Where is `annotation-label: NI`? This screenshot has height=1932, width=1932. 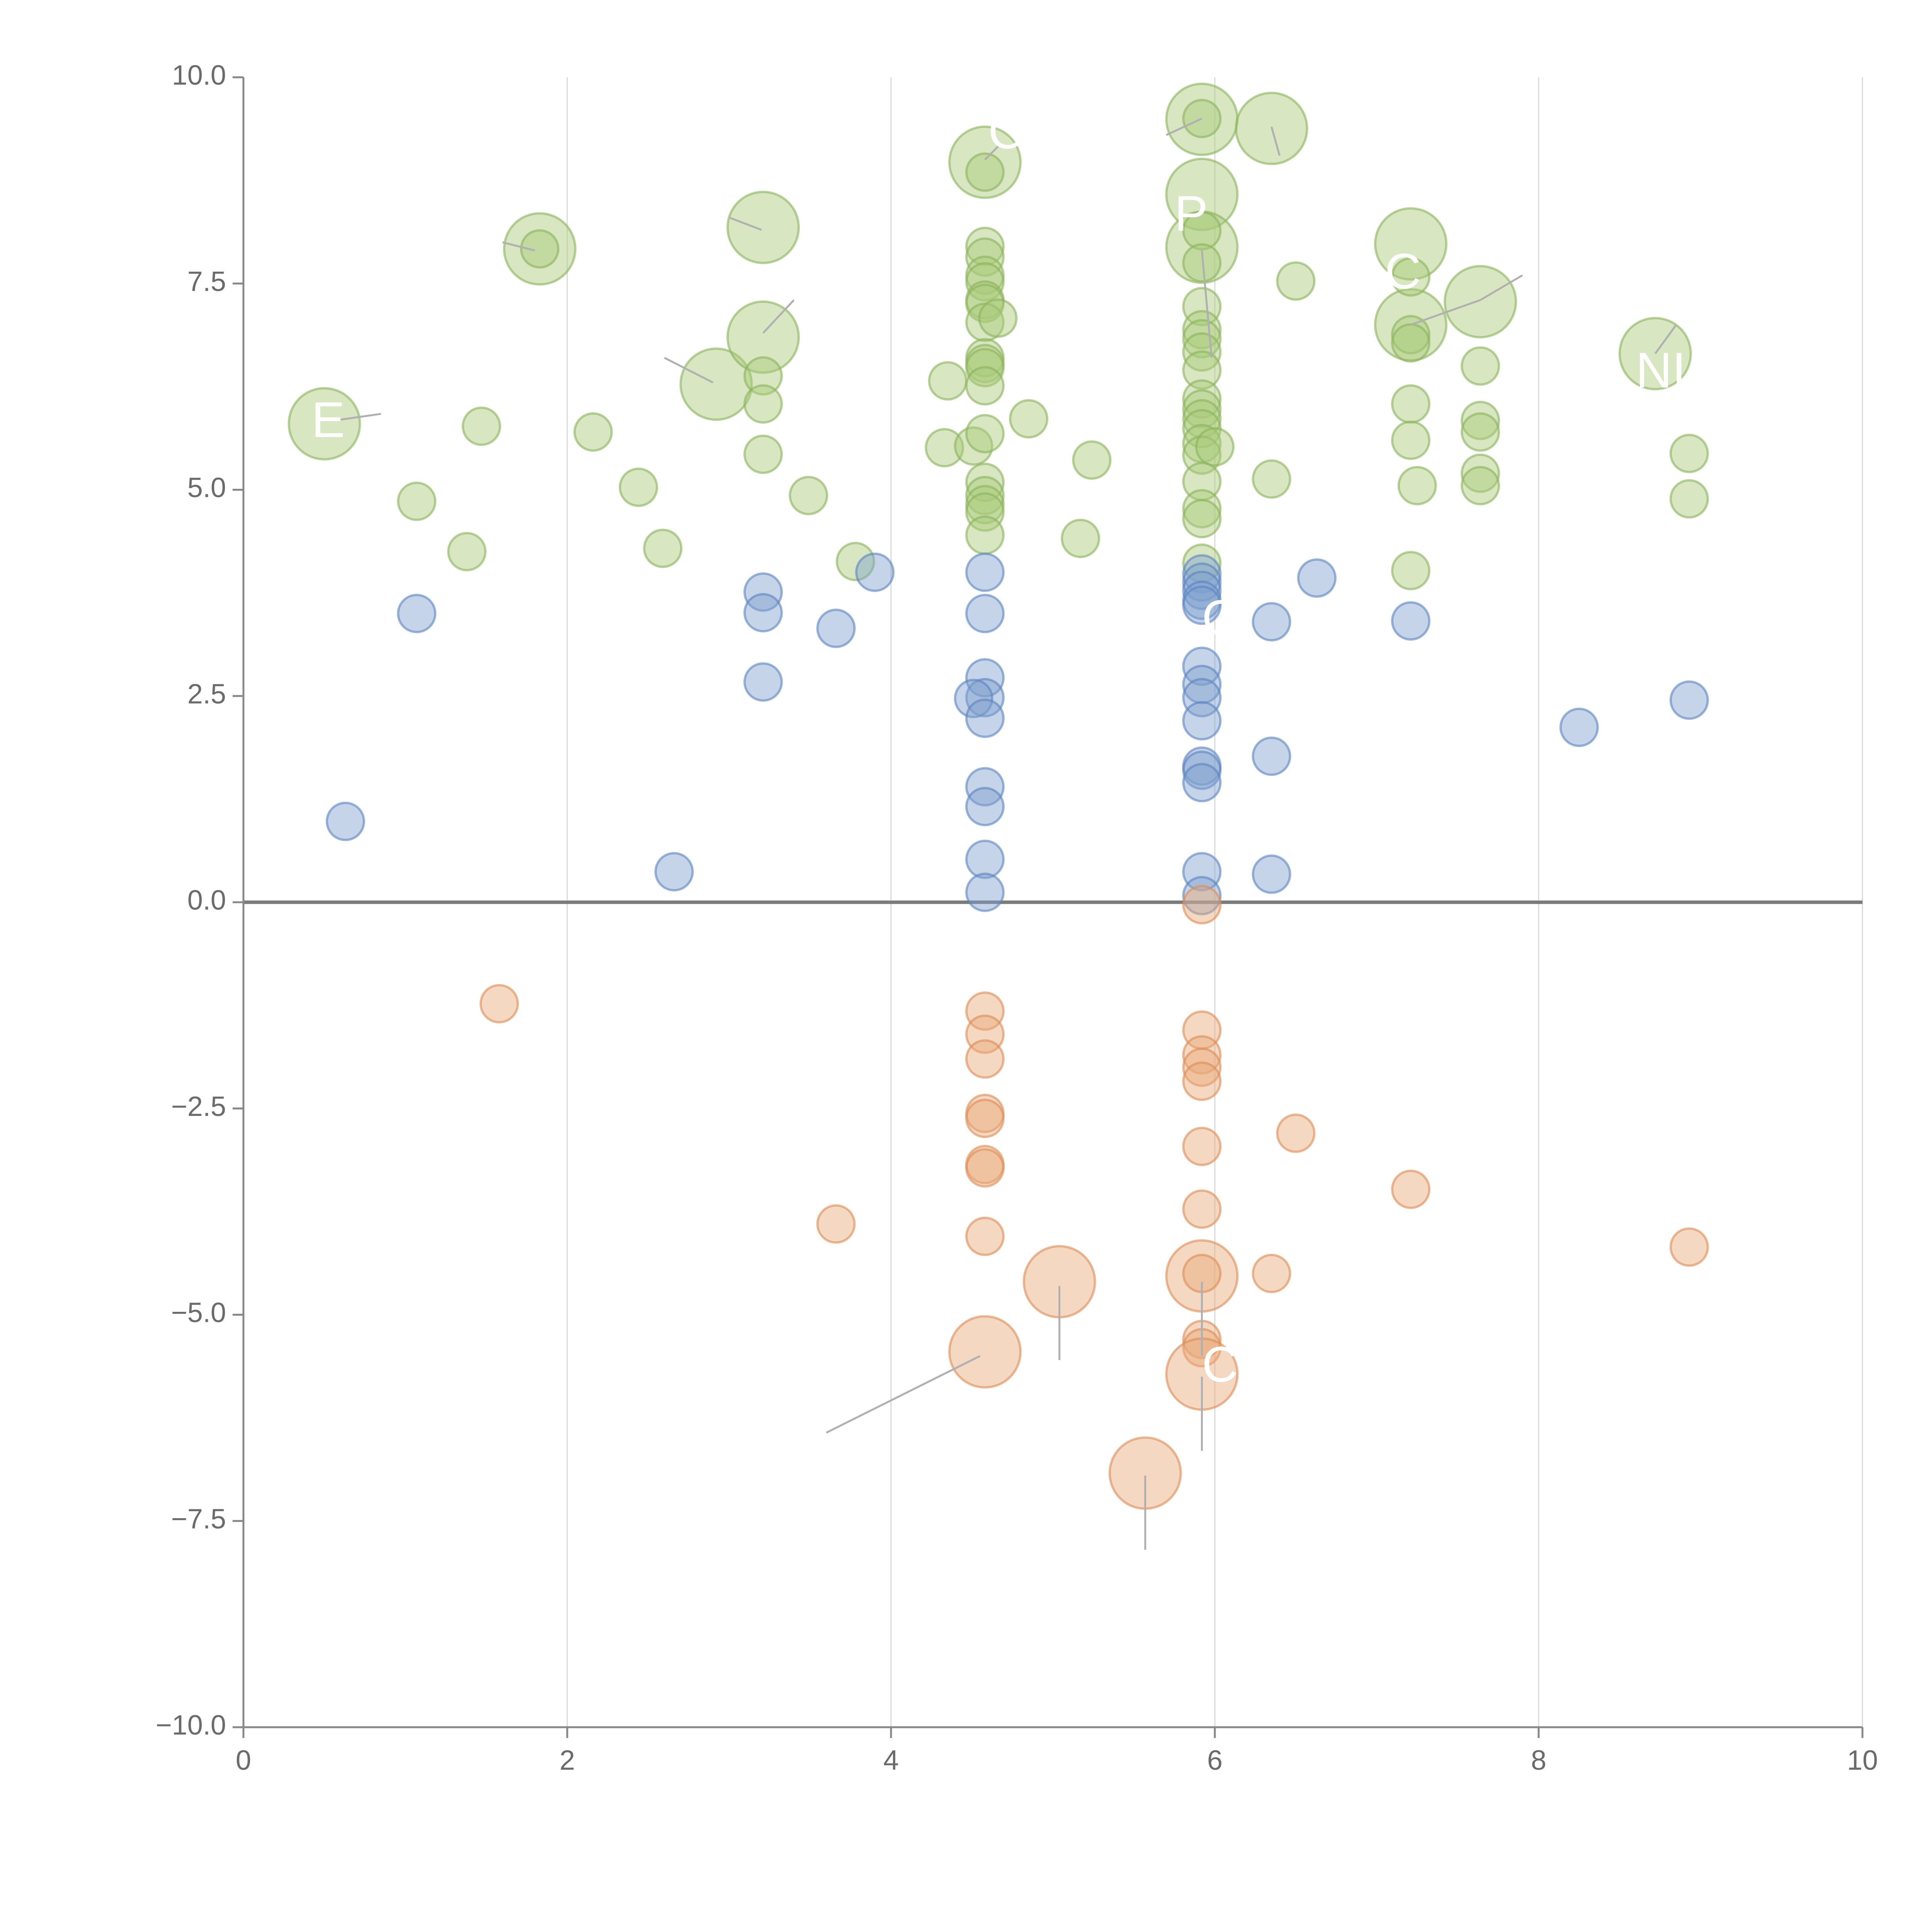
annotation-label: NI is located at coordinates (1661, 370).